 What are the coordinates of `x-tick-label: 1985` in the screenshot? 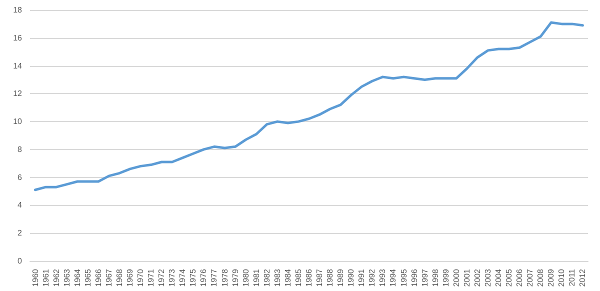 It's located at (298, 277).